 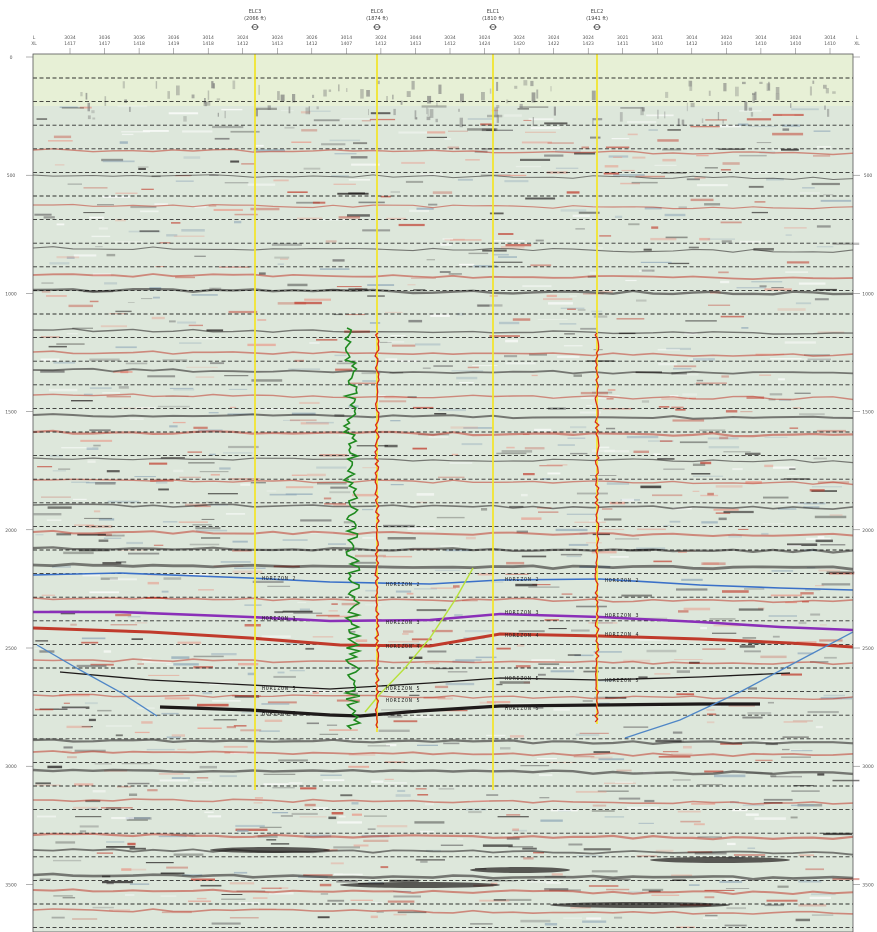 I want to click on fault-right, so click(x=739, y=685).